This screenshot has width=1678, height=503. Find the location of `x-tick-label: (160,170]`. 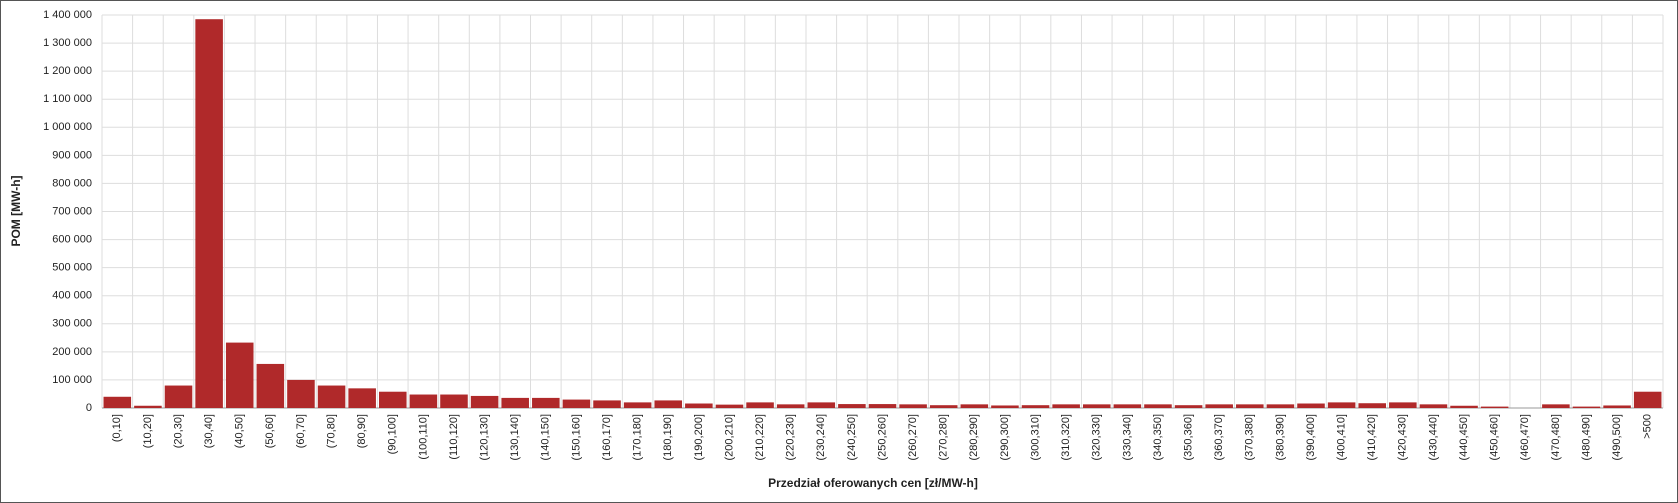

x-tick-label: (160,170] is located at coordinates (607, 437).